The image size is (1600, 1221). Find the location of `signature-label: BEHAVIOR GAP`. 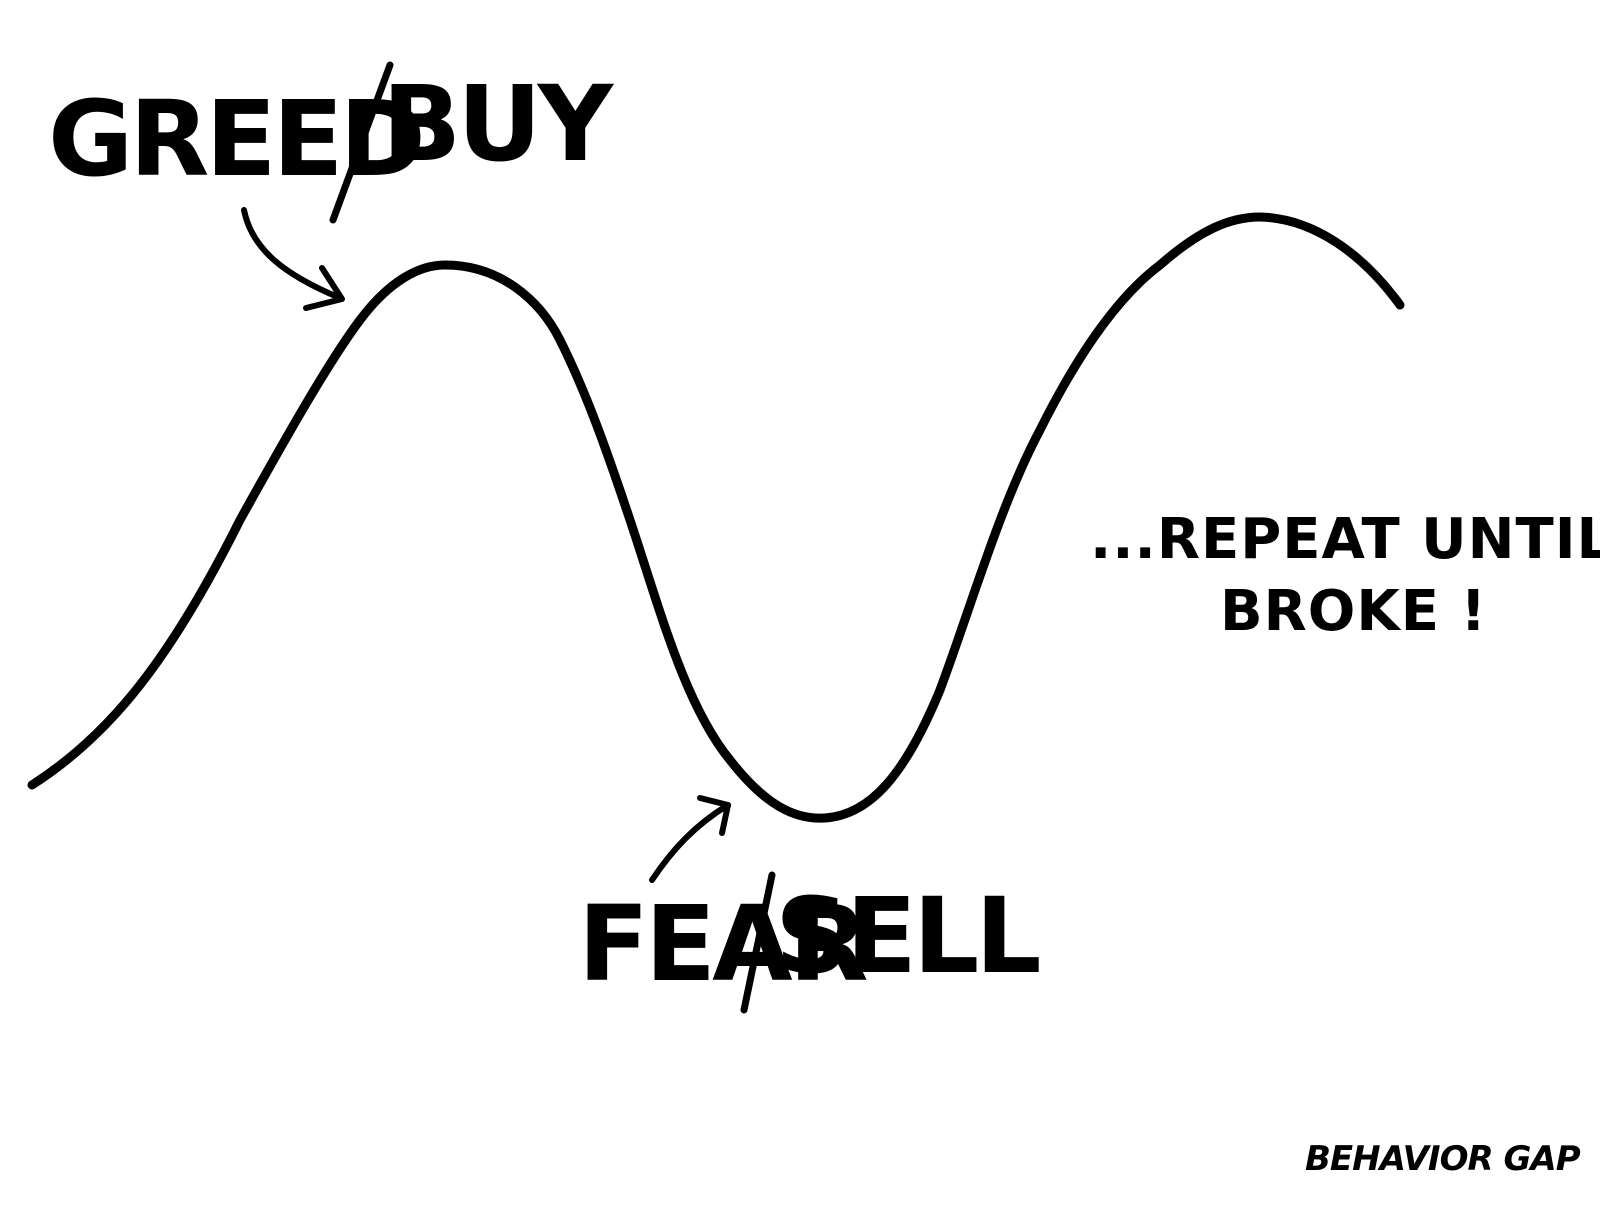

signature-label: BEHAVIOR GAP is located at coordinates (1443, 1159).